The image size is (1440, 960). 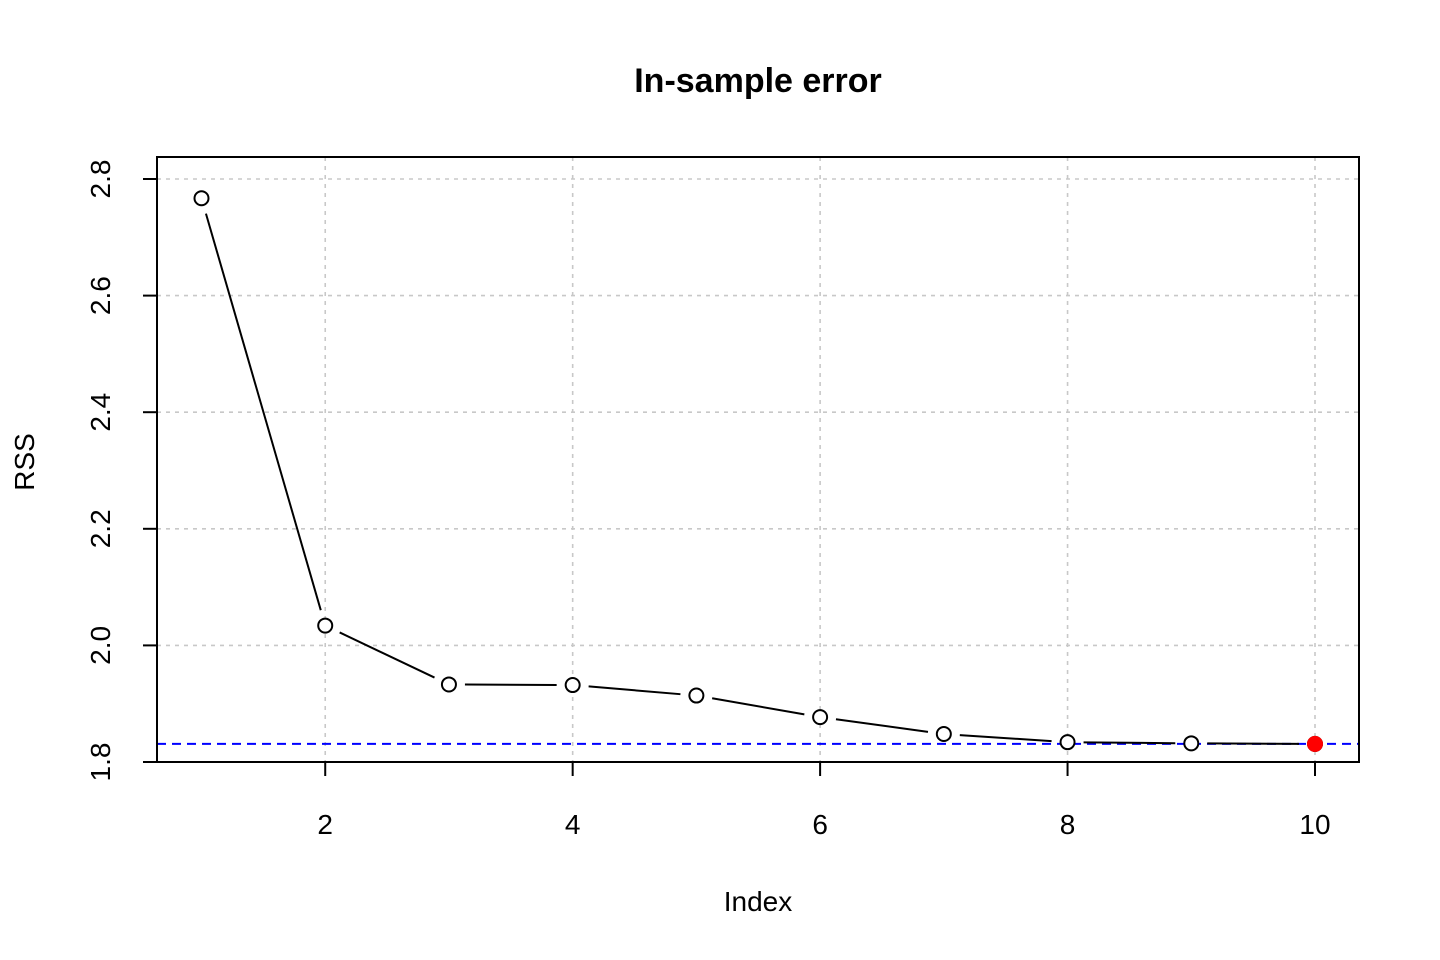 What do you see at coordinates (100, 412) in the screenshot?
I see `y-tick-label-2.4: 2.4` at bounding box center [100, 412].